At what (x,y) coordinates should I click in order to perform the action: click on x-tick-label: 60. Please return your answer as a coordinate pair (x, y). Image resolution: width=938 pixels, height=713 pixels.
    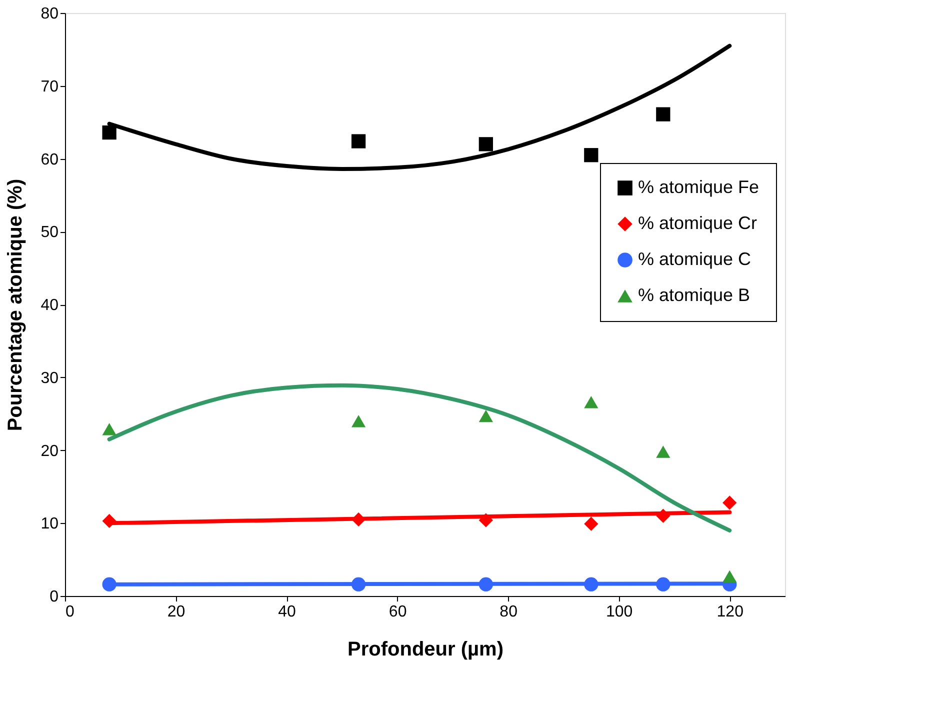
    Looking at the image, I should click on (397, 612).